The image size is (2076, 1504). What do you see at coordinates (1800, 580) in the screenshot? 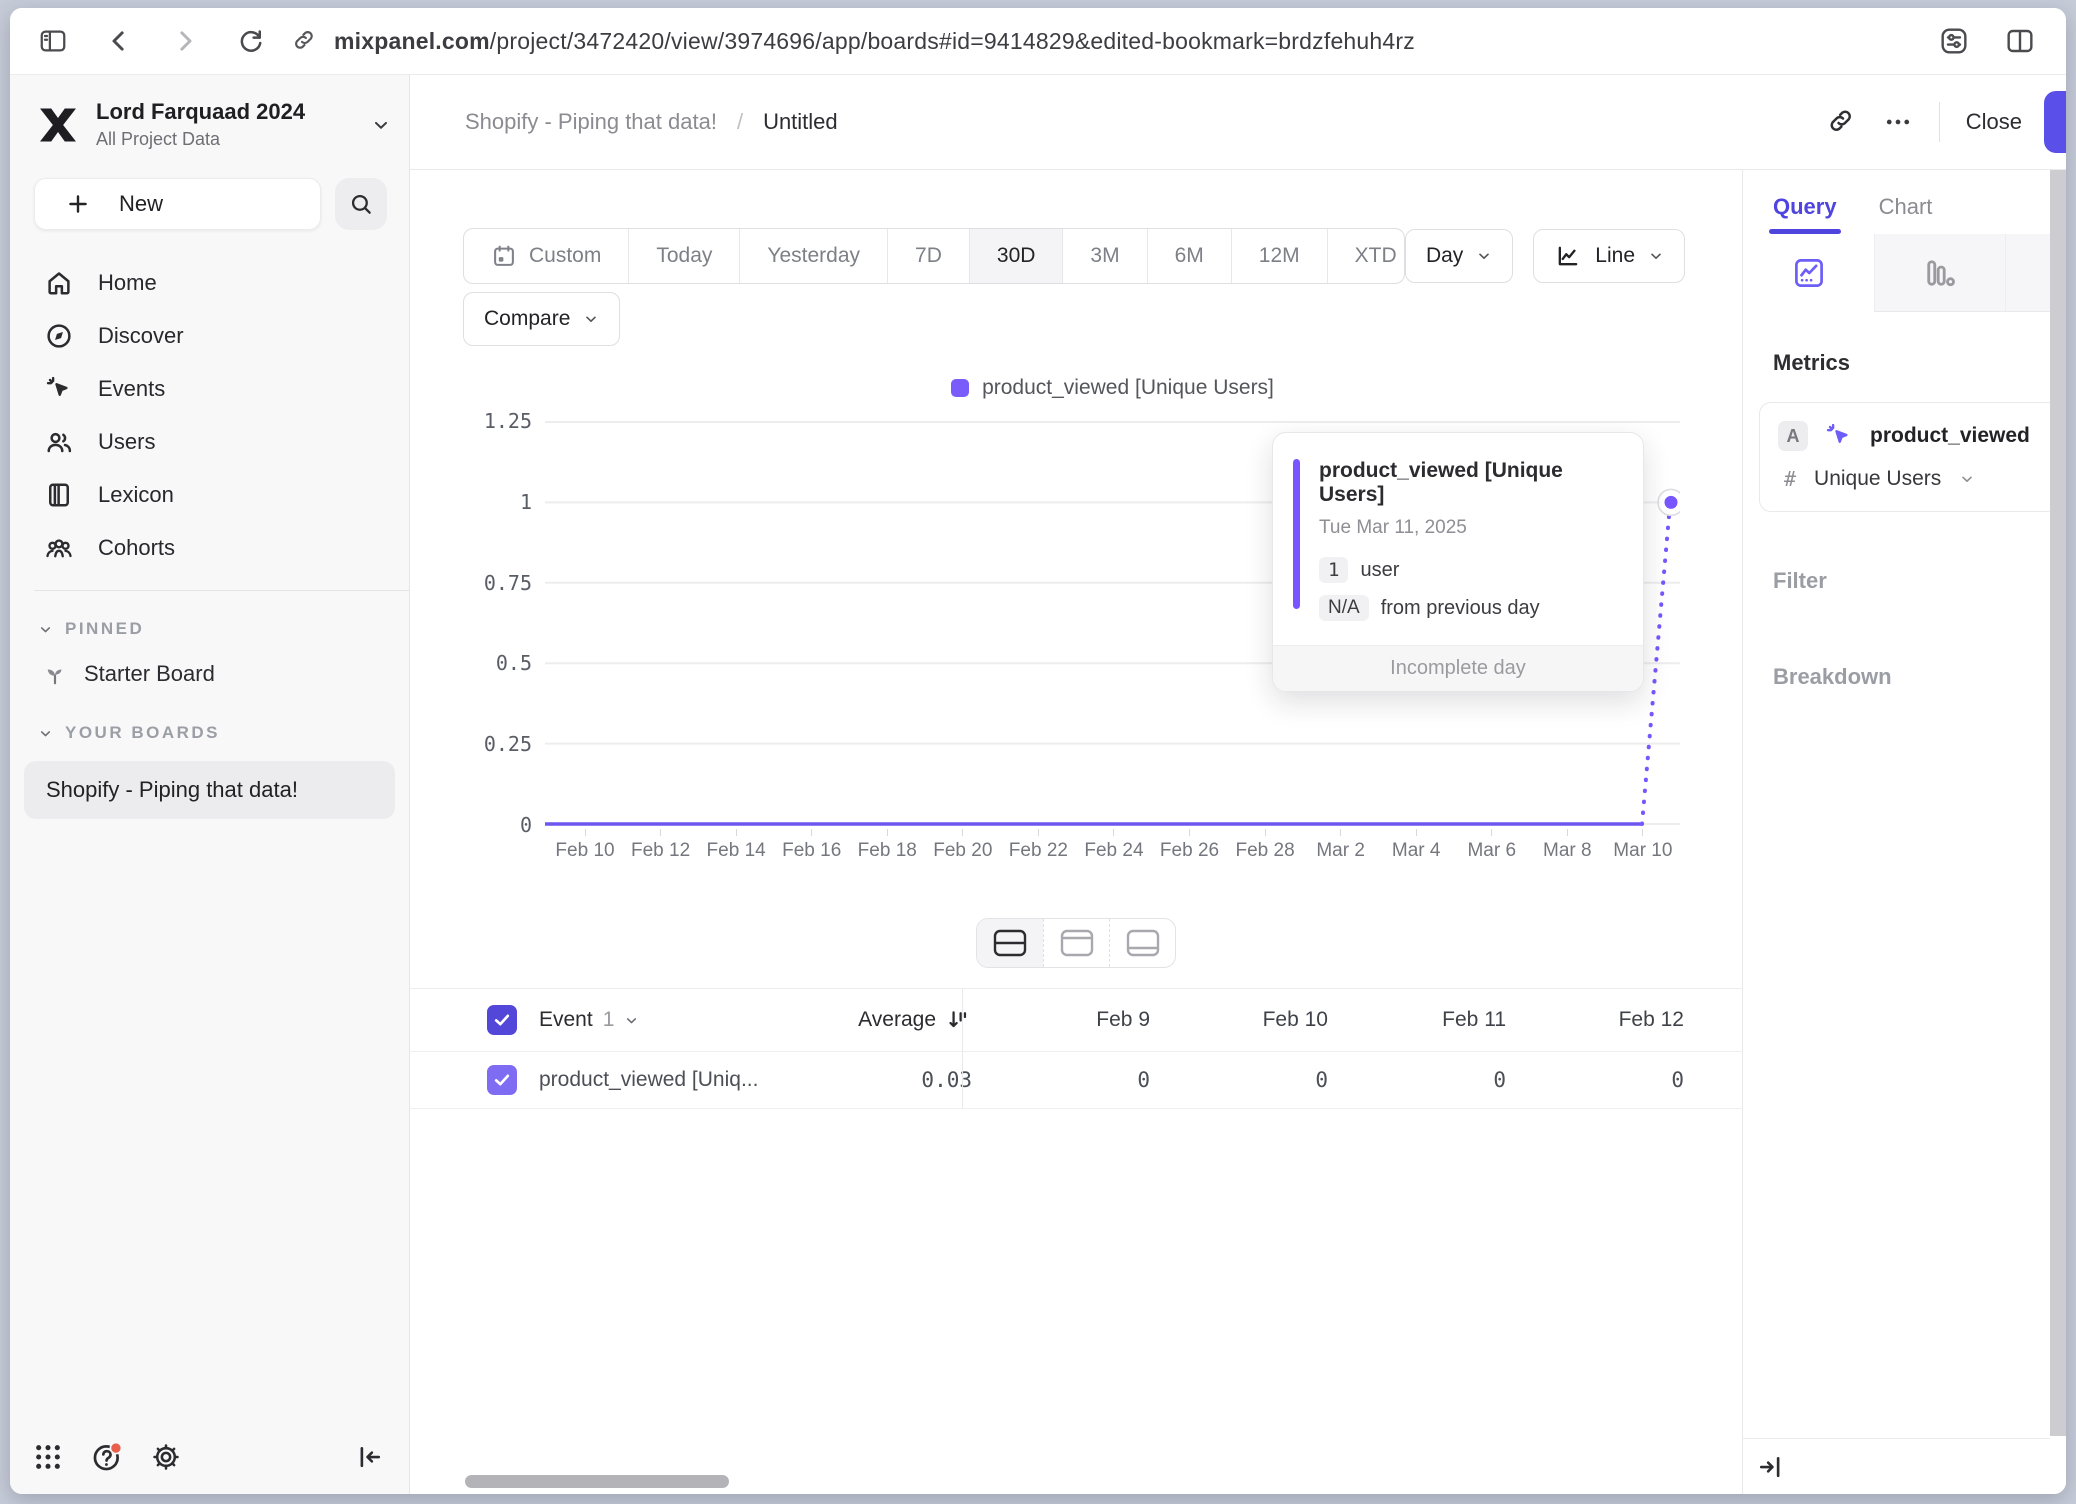
I see `filter-section-header: Filter` at bounding box center [1800, 580].